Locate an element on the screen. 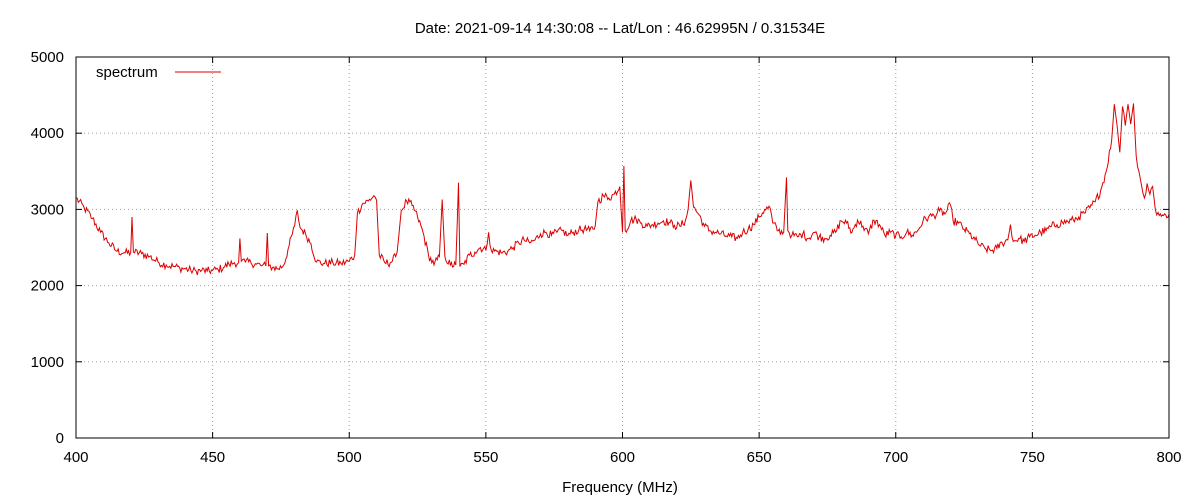 The width and height of the screenshot is (1200, 500). x-tick-label: 650 is located at coordinates (759, 457).